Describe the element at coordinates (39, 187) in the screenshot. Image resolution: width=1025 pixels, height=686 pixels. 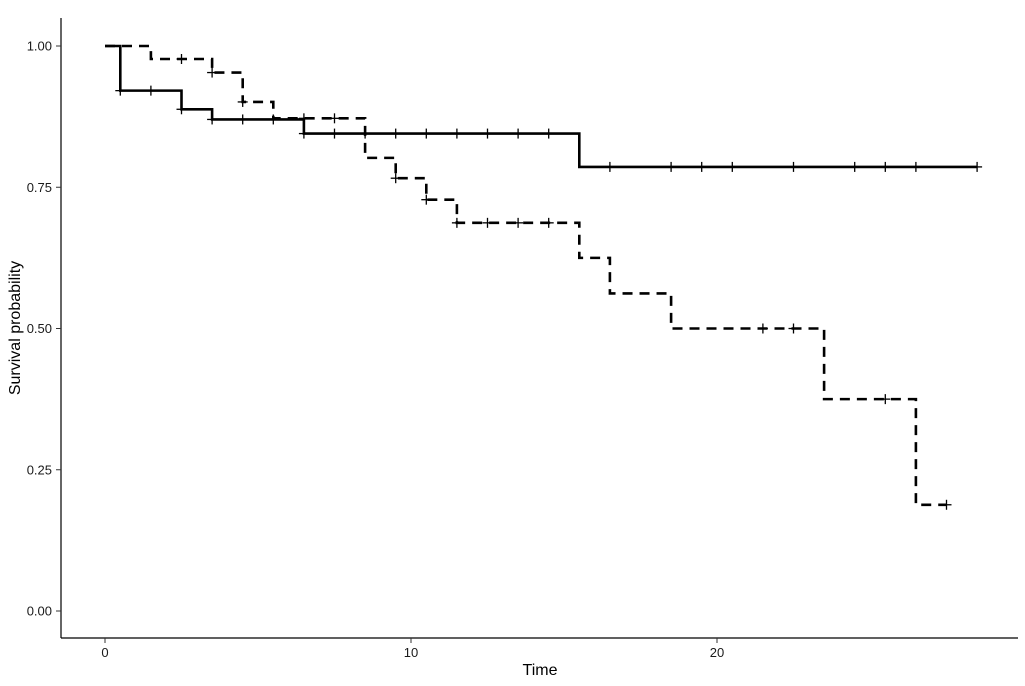
I see `y-tick-label: 0.75` at that location.